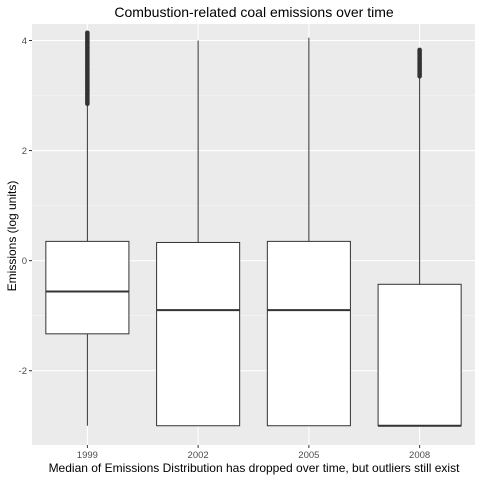 This screenshot has width=480, height=480. I want to click on box-2005, so click(308, 232).